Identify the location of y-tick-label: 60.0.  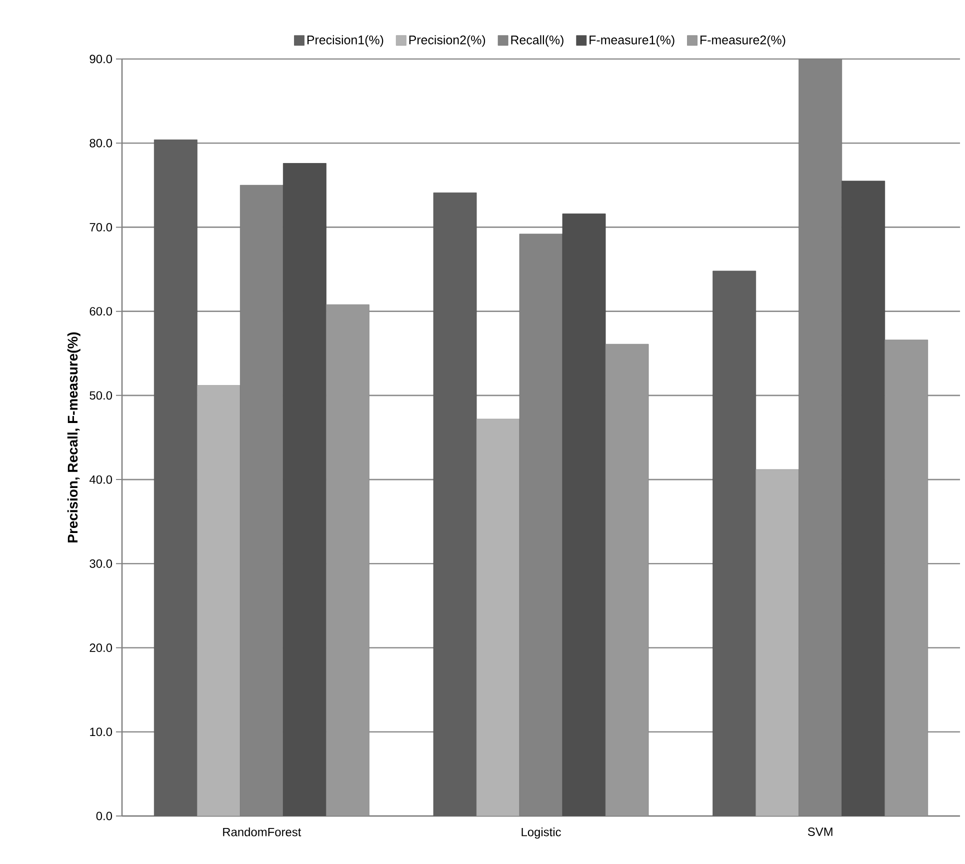
(101, 311).